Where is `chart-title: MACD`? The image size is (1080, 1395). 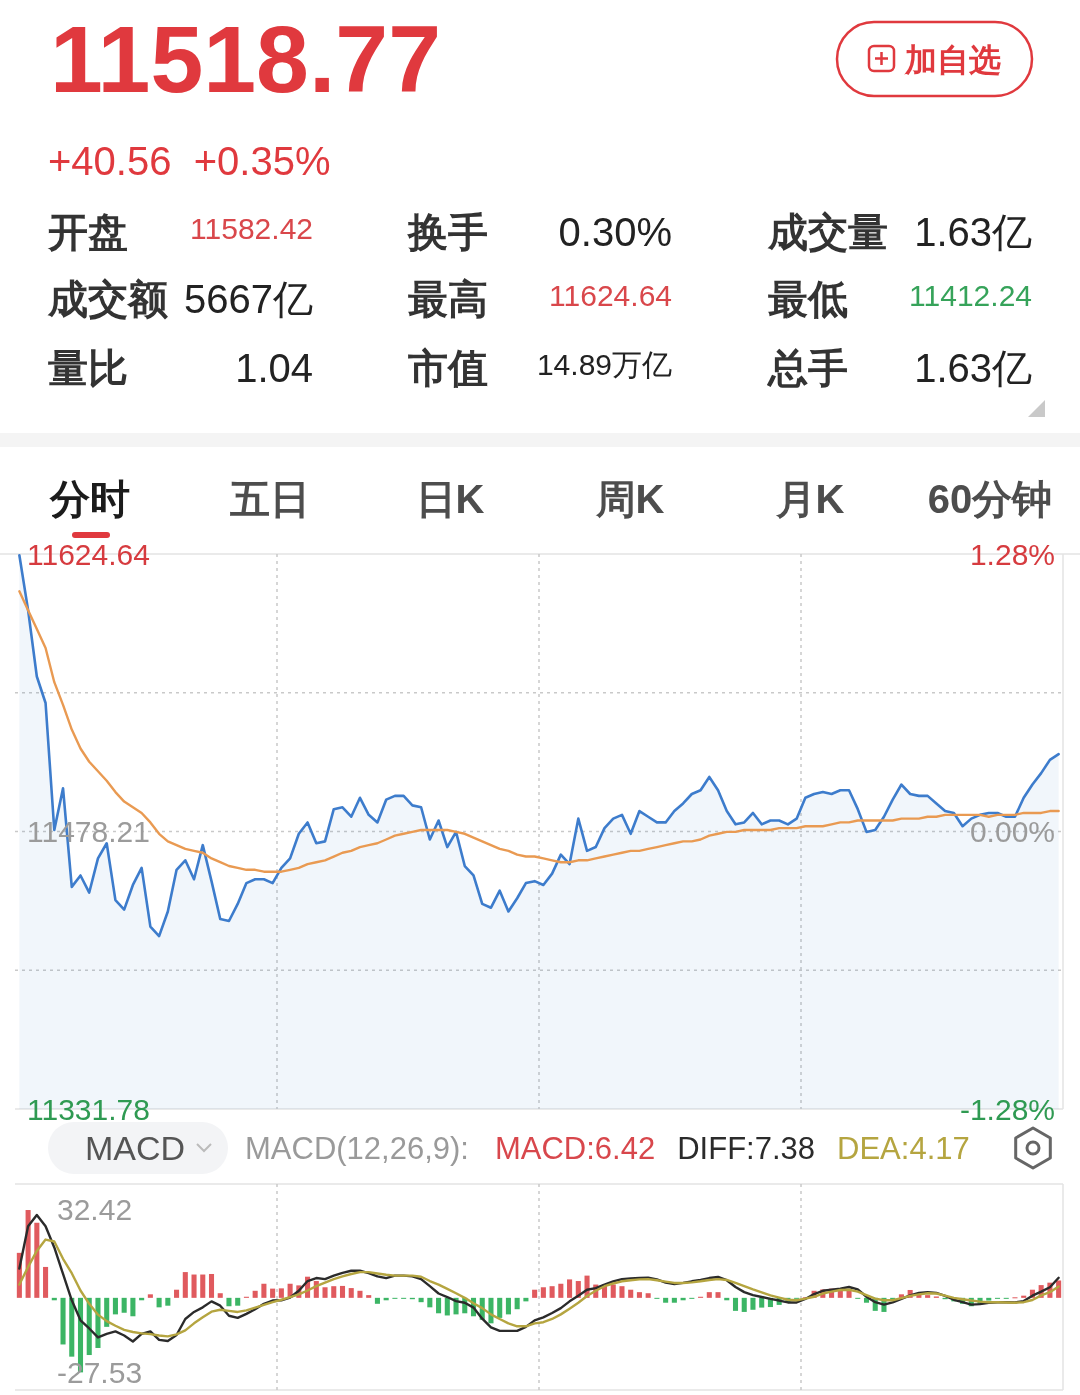 chart-title: MACD is located at coordinates (135, 1148).